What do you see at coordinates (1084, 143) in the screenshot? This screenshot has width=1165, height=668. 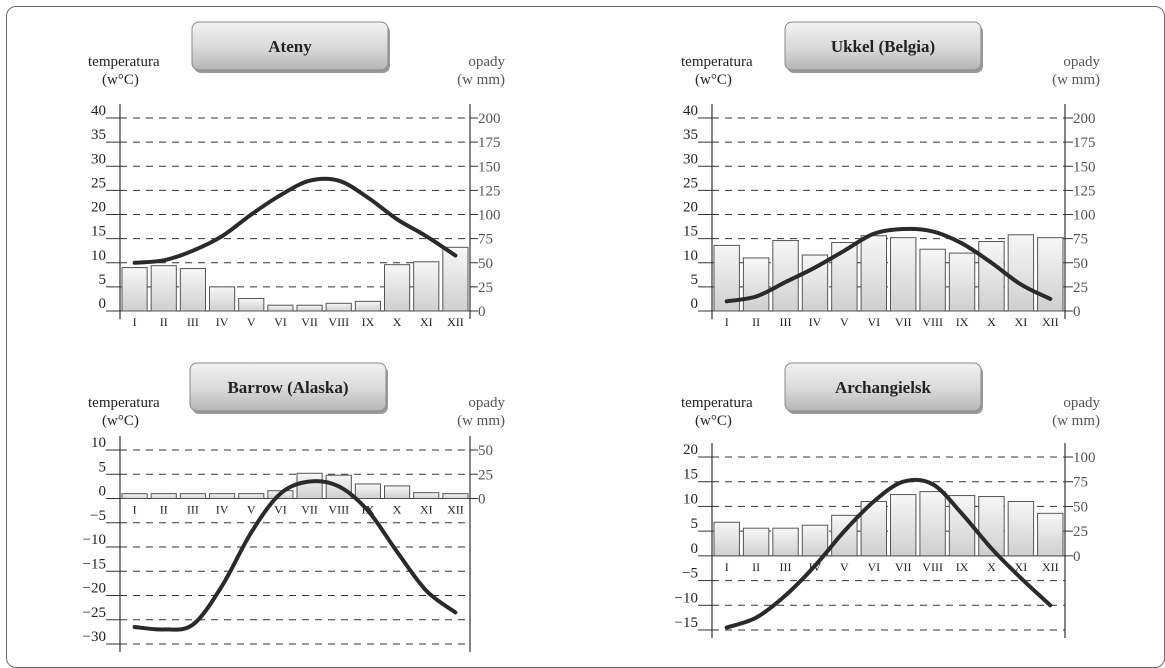 I see `precip-tick-label: 175` at bounding box center [1084, 143].